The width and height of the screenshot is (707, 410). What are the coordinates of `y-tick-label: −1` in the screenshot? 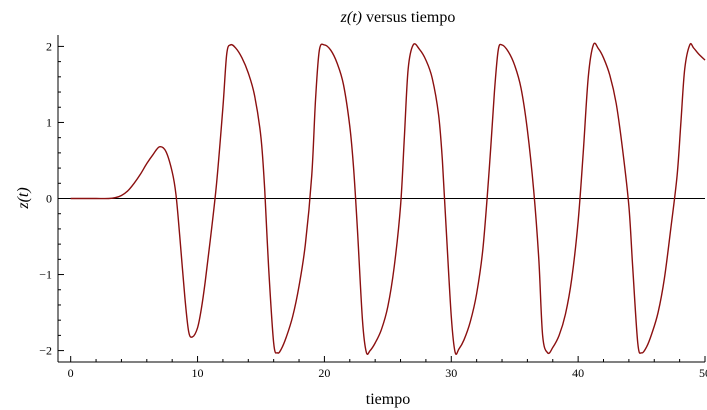 It's located at (45, 275).